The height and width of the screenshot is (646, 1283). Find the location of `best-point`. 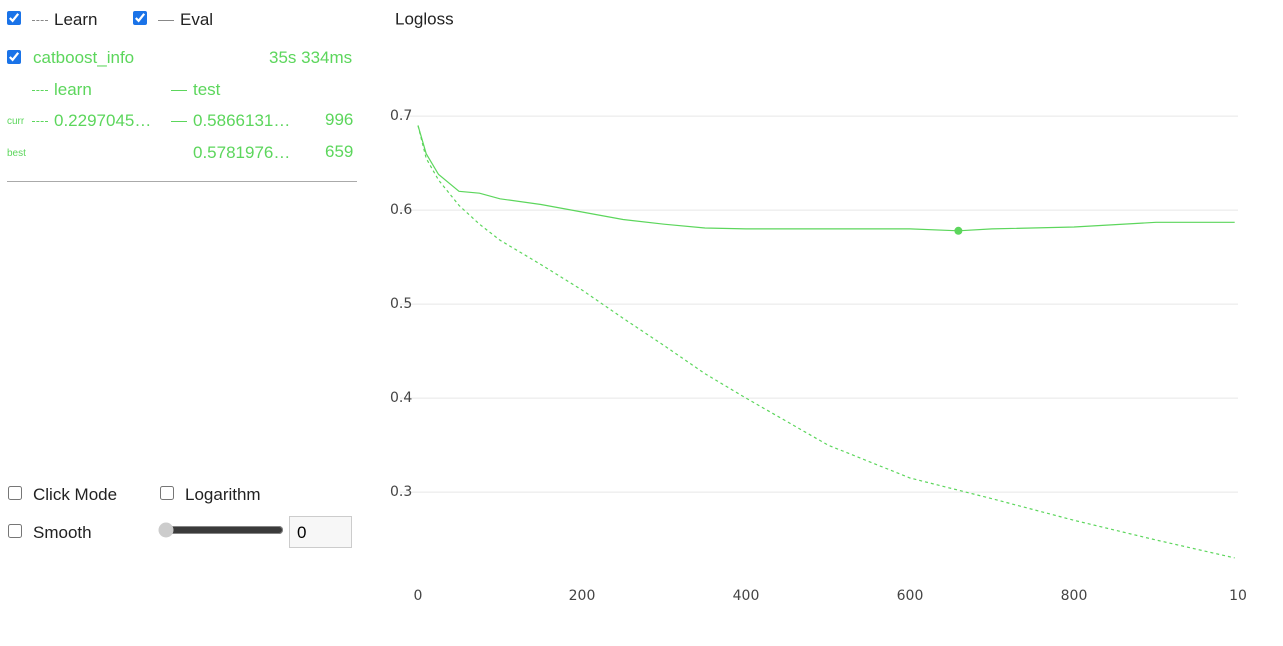

best-point is located at coordinates (958, 230).